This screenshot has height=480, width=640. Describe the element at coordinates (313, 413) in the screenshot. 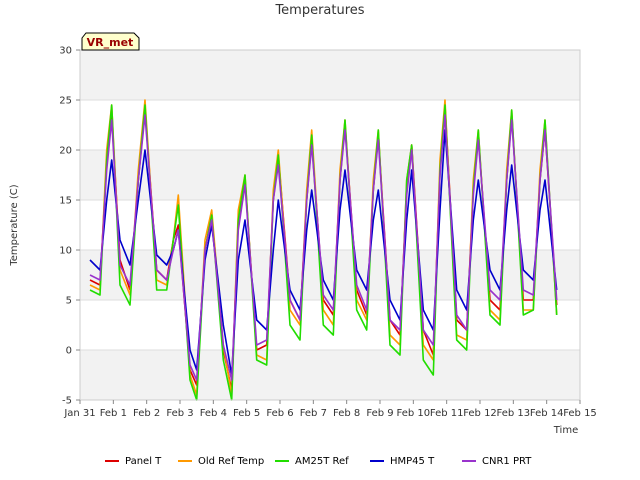

I see `x-tick-label: Feb 7` at that location.